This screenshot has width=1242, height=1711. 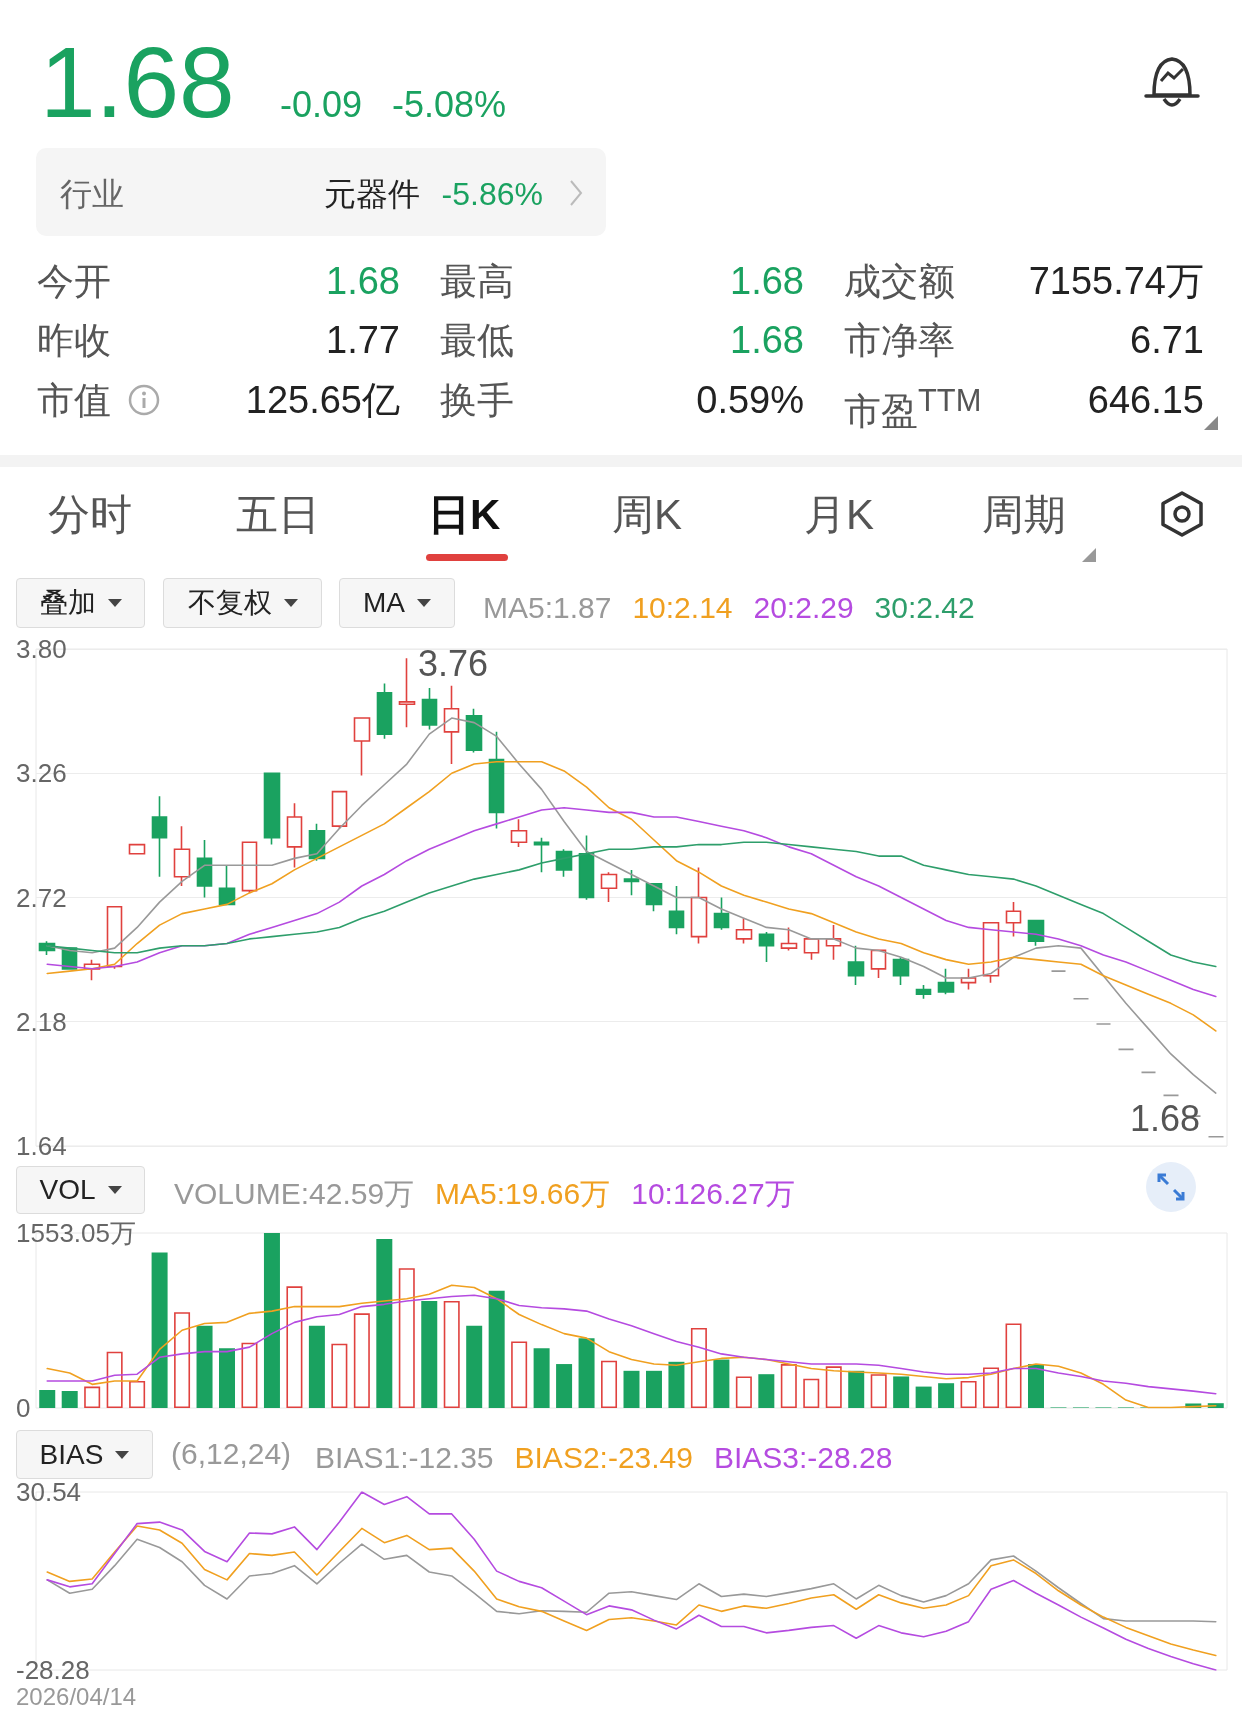 What do you see at coordinates (92, 193) in the screenshot?
I see `text: 行业` at bounding box center [92, 193].